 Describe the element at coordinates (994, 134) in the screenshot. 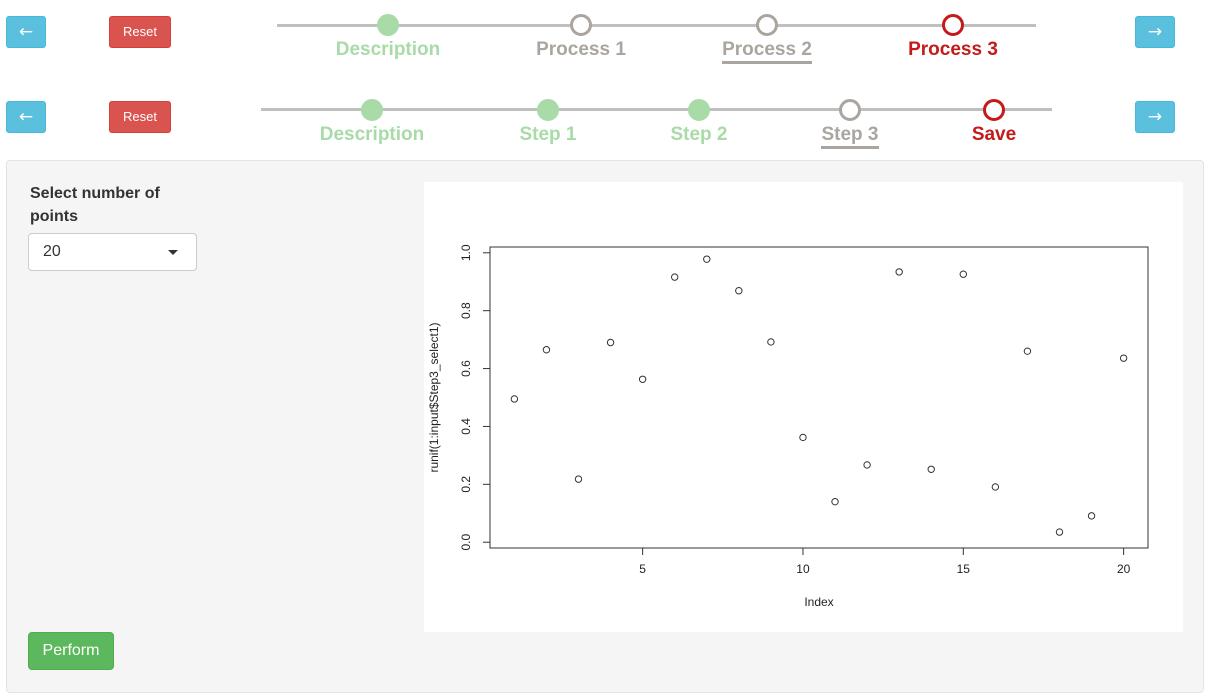

I see `step-label: Save` at that location.